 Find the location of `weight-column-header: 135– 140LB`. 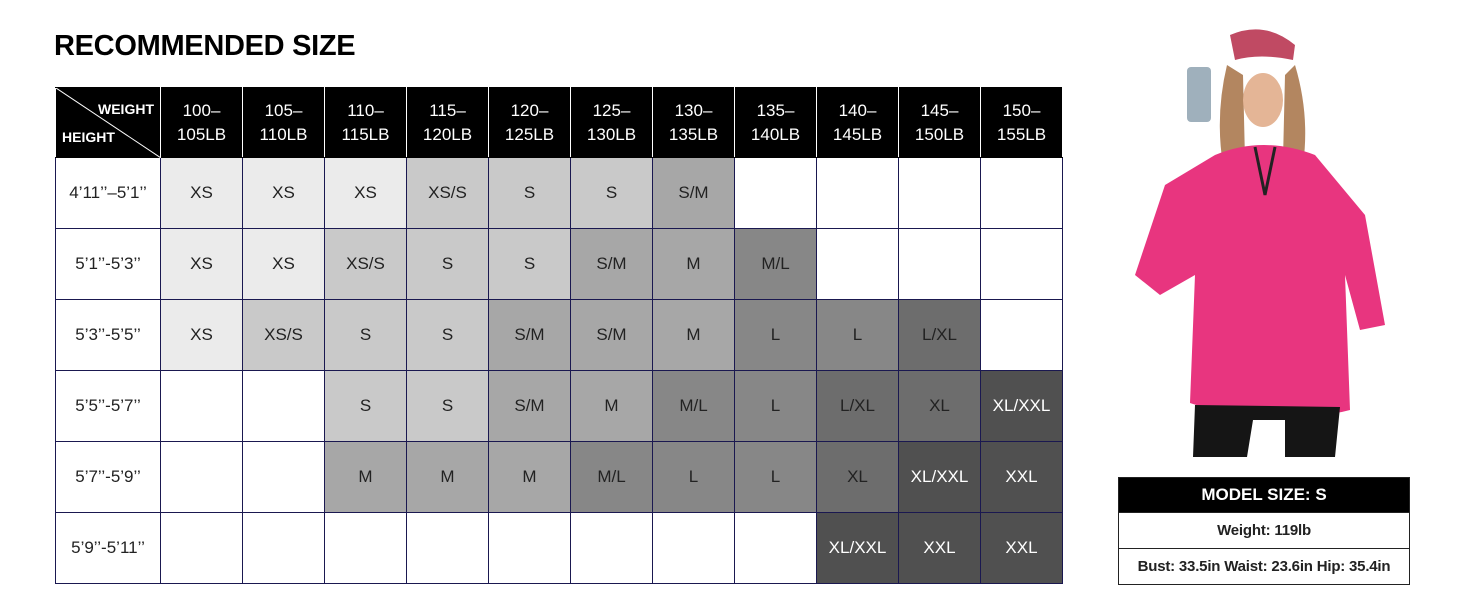

weight-column-header: 135– 140LB is located at coordinates (775, 122).